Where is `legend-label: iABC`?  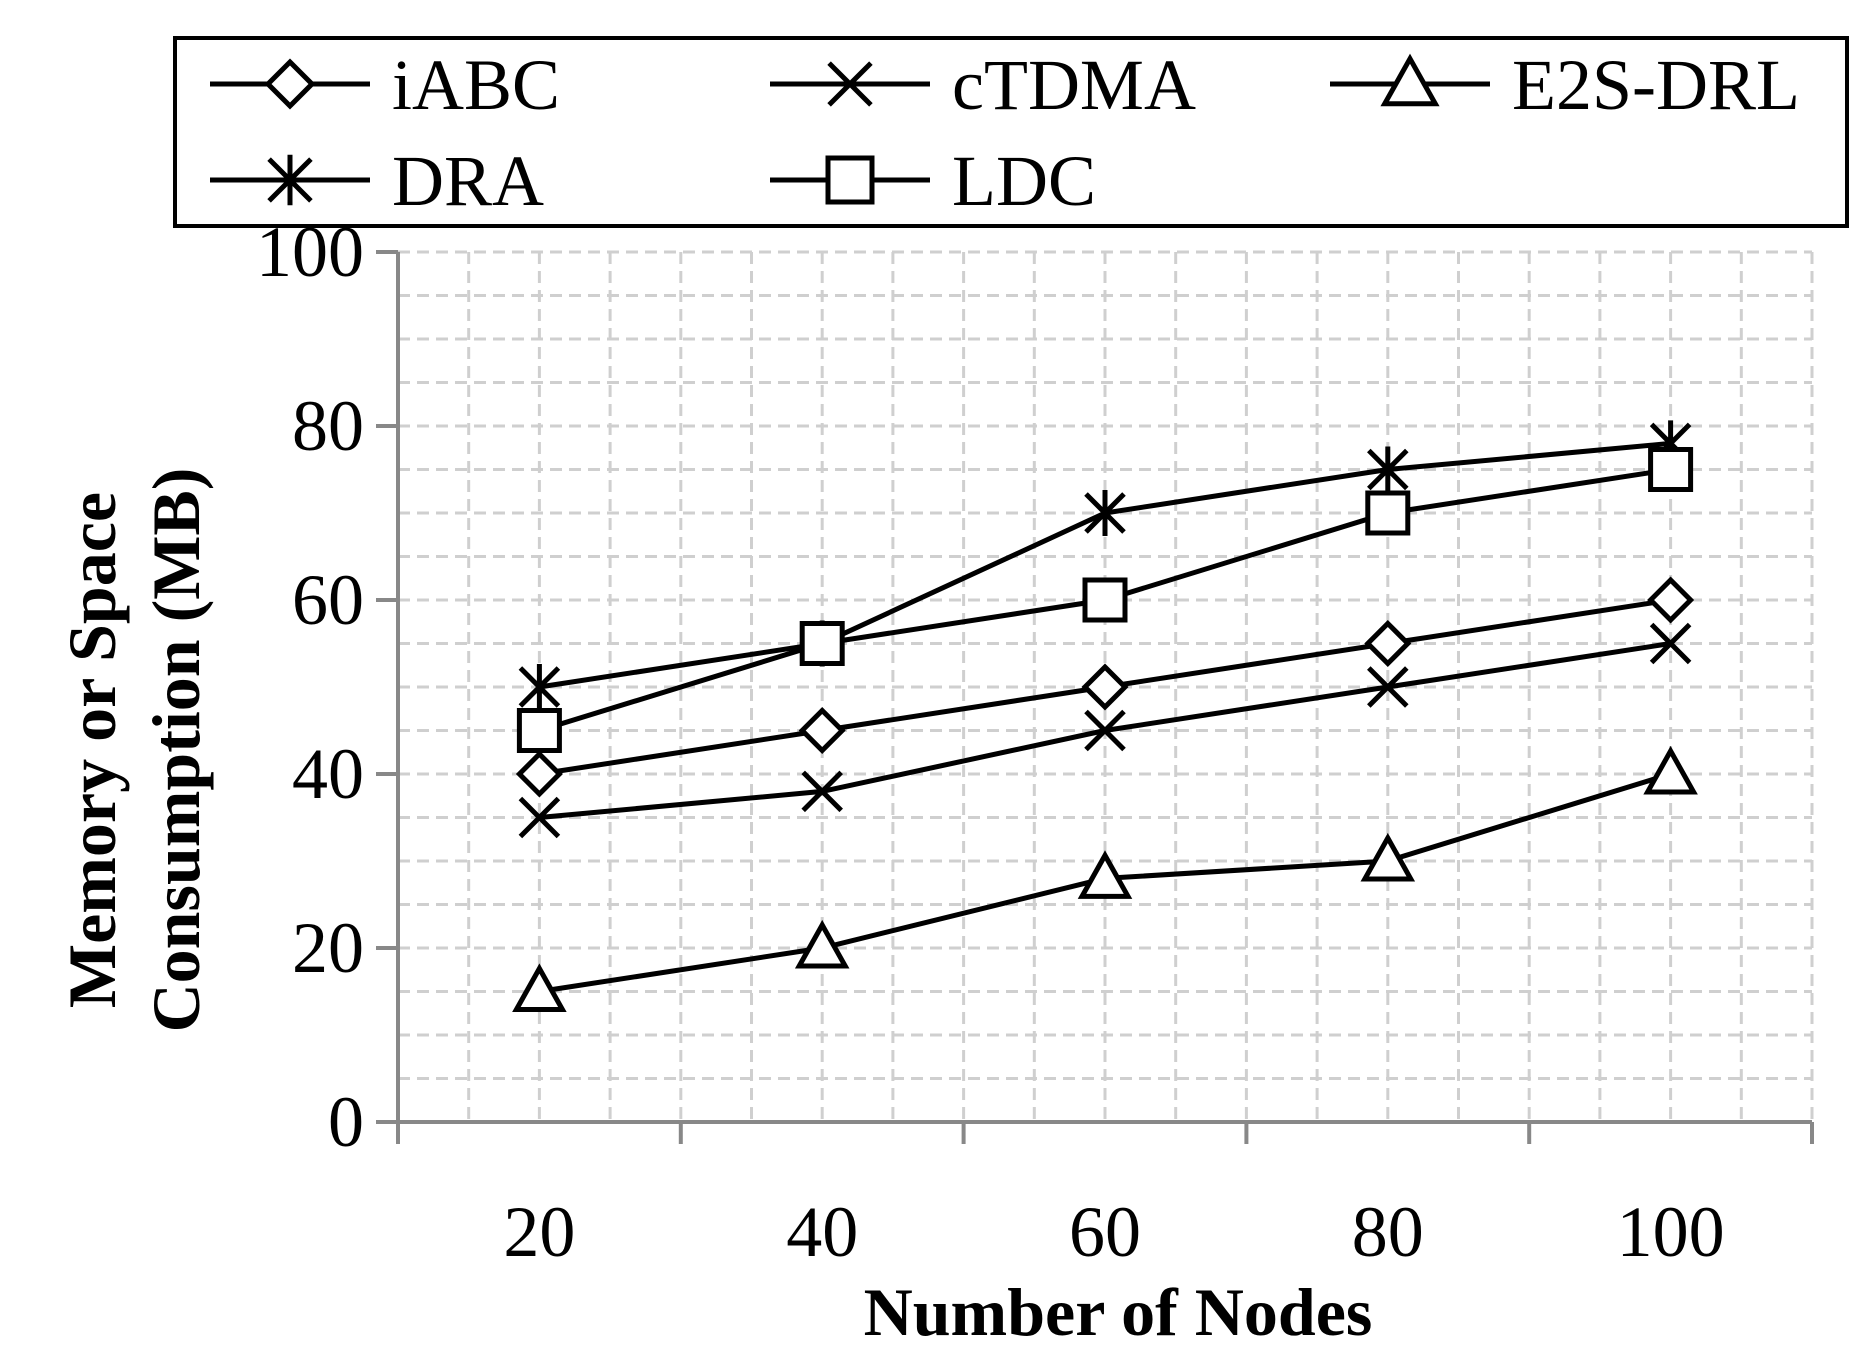 legend-label: iABC is located at coordinates (476, 85).